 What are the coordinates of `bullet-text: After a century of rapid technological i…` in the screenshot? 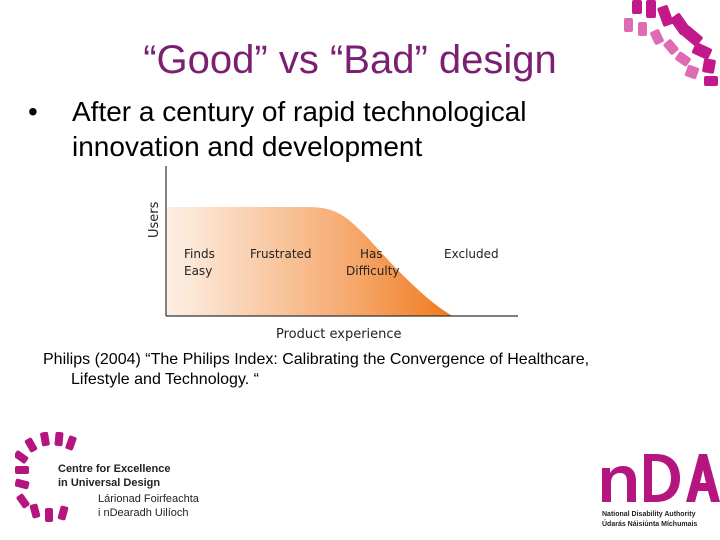 It's located at (299, 129).